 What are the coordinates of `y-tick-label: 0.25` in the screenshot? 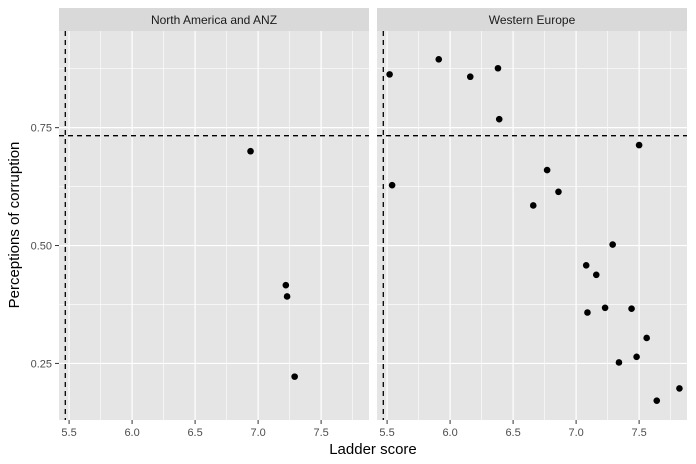 It's located at (41, 364).